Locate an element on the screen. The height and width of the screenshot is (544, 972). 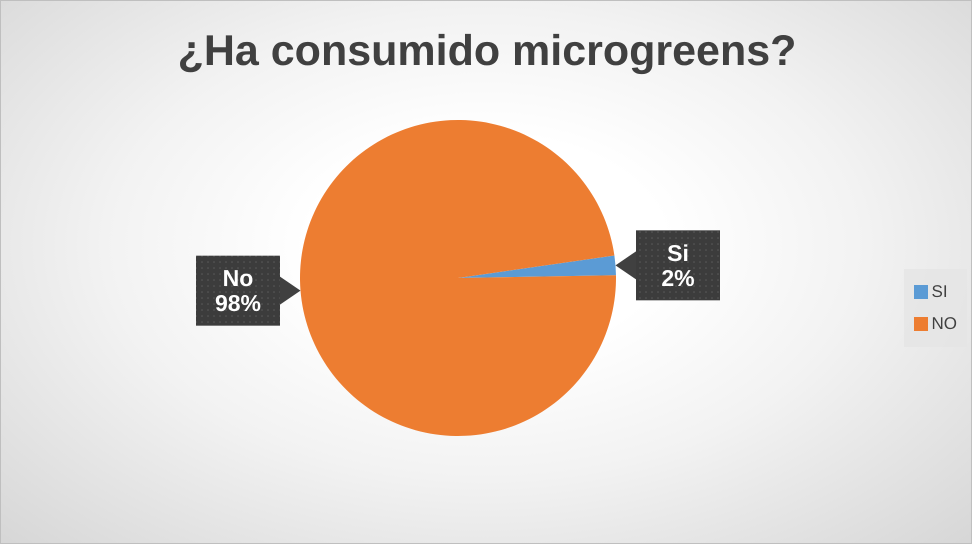
data-label: No 98% is located at coordinates (238, 290).